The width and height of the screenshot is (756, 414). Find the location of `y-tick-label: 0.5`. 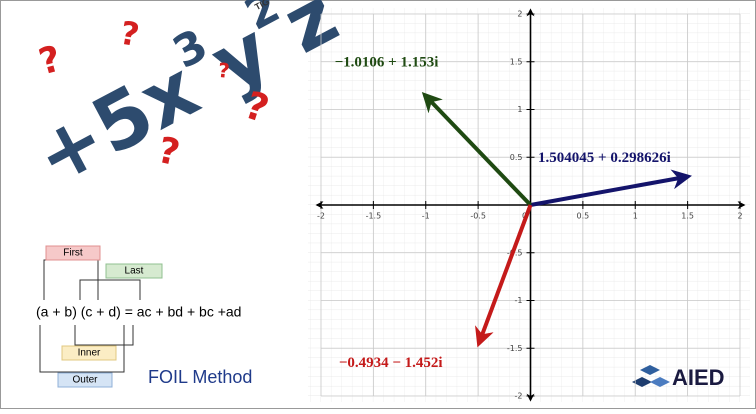

y-tick-label: 0.5 is located at coordinates (516, 157).